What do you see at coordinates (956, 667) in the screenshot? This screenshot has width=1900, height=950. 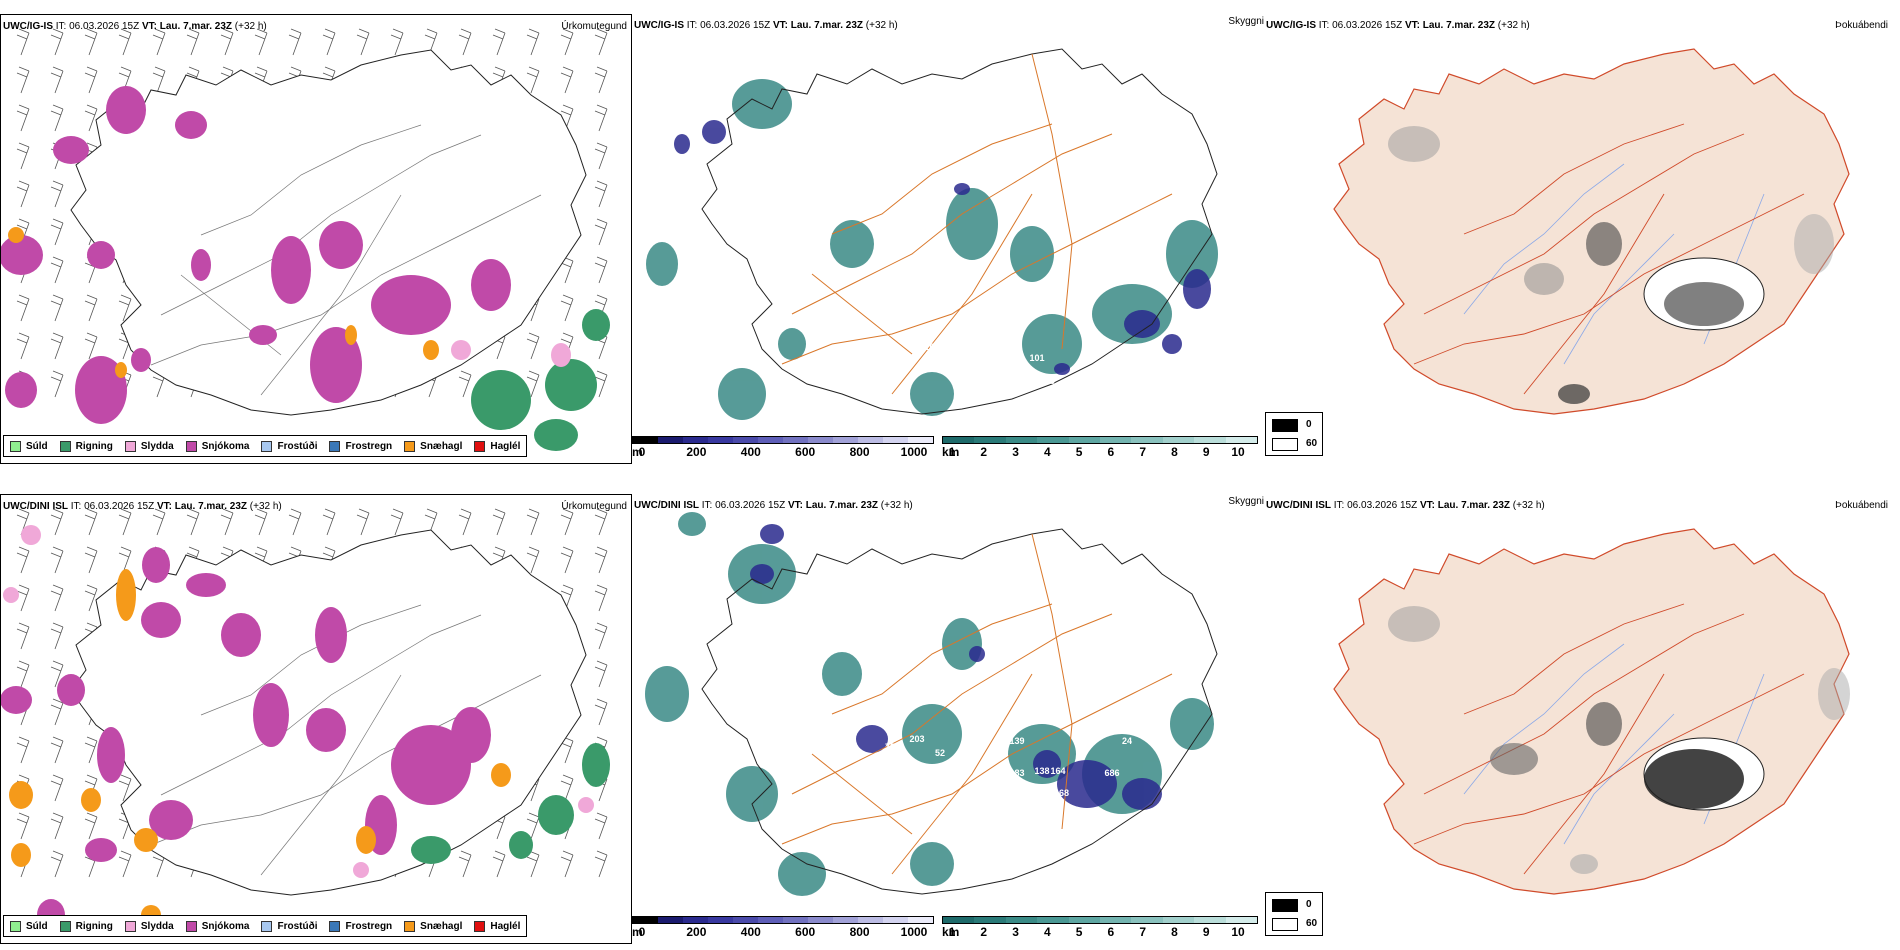 I see `low-ceiling-areas` at bounding box center [956, 667].